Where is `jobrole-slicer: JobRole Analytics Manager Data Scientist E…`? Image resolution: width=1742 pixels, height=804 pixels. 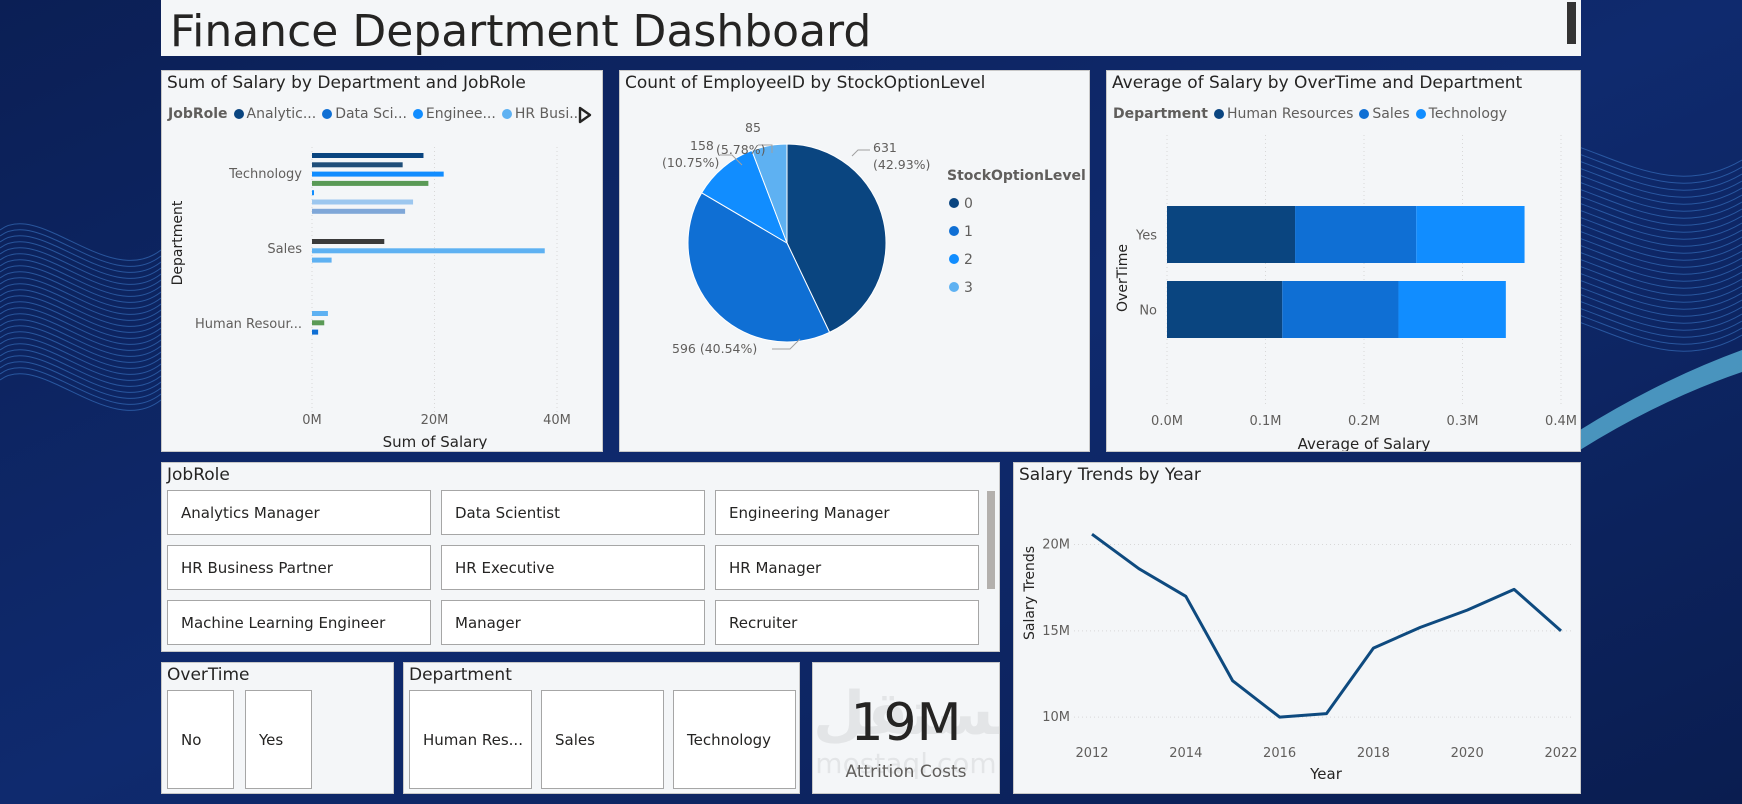
jobrole-slicer: JobRole Analytics Manager Data Scientist E… is located at coordinates (580, 557).